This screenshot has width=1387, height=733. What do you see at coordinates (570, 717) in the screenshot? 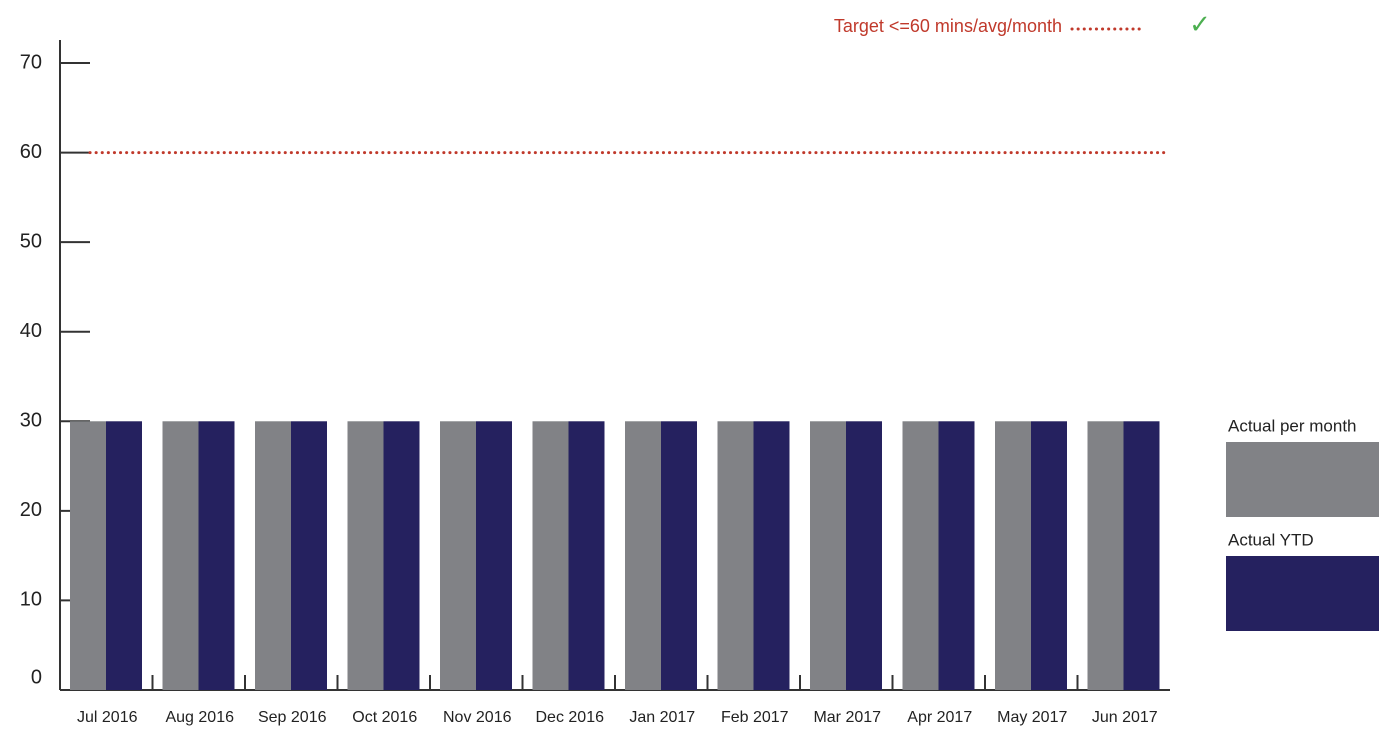
I see `x-tick-label: Dec 2016` at bounding box center [570, 717].